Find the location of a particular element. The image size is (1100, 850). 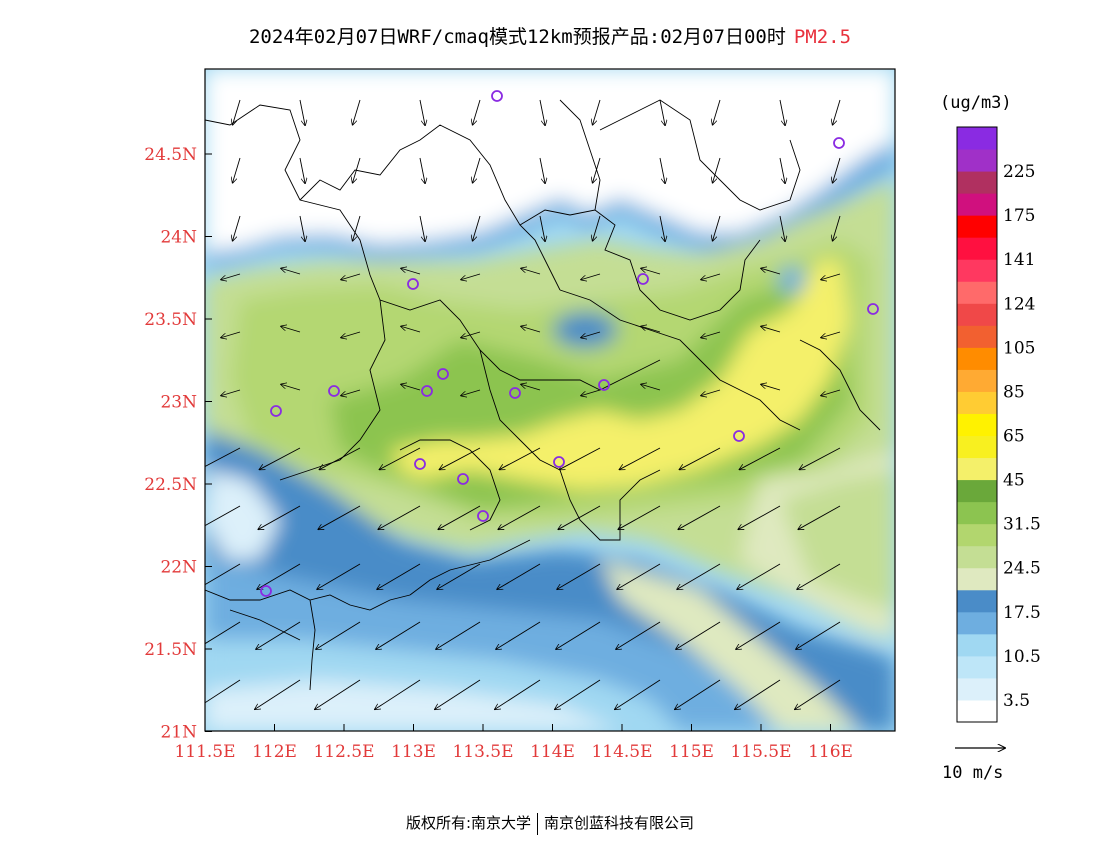

copyright-footer: 版权所有:南京大学 南京创蓝科技有限公司 is located at coordinates (550, 823).